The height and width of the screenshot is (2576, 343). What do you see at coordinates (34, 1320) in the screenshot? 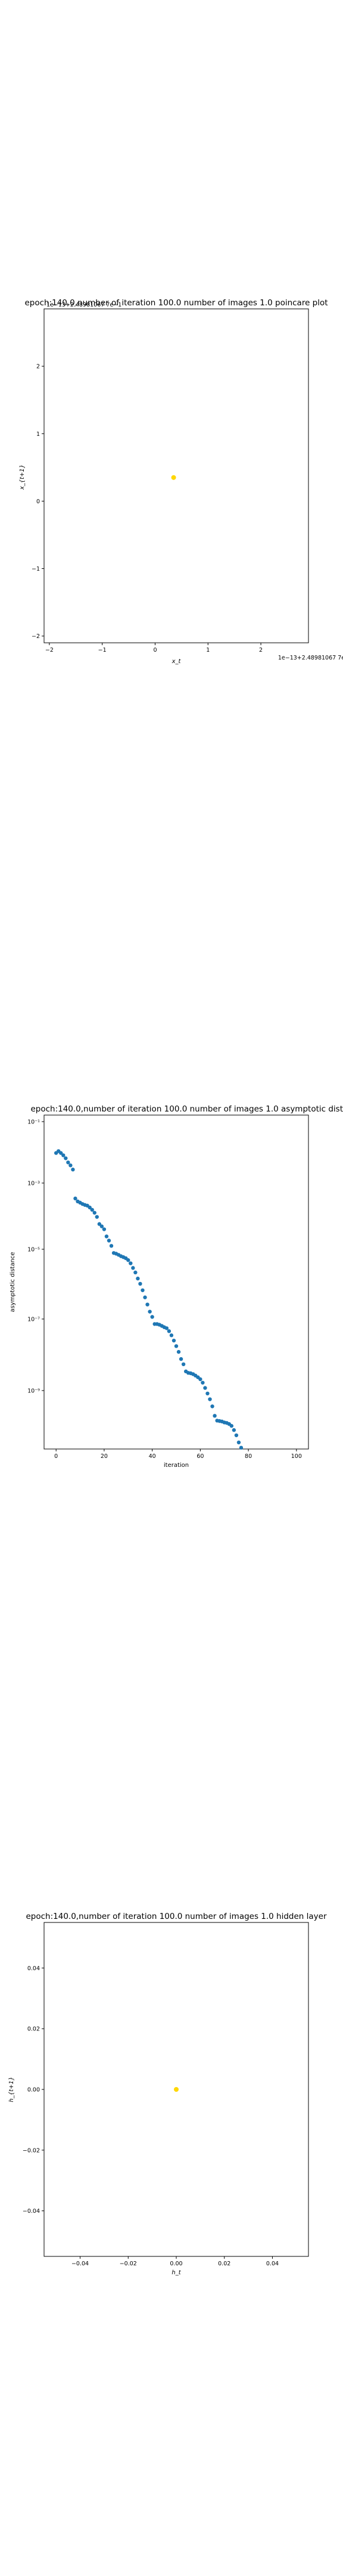
I see `y-tick-label: 10⁻⁷` at bounding box center [34, 1320].